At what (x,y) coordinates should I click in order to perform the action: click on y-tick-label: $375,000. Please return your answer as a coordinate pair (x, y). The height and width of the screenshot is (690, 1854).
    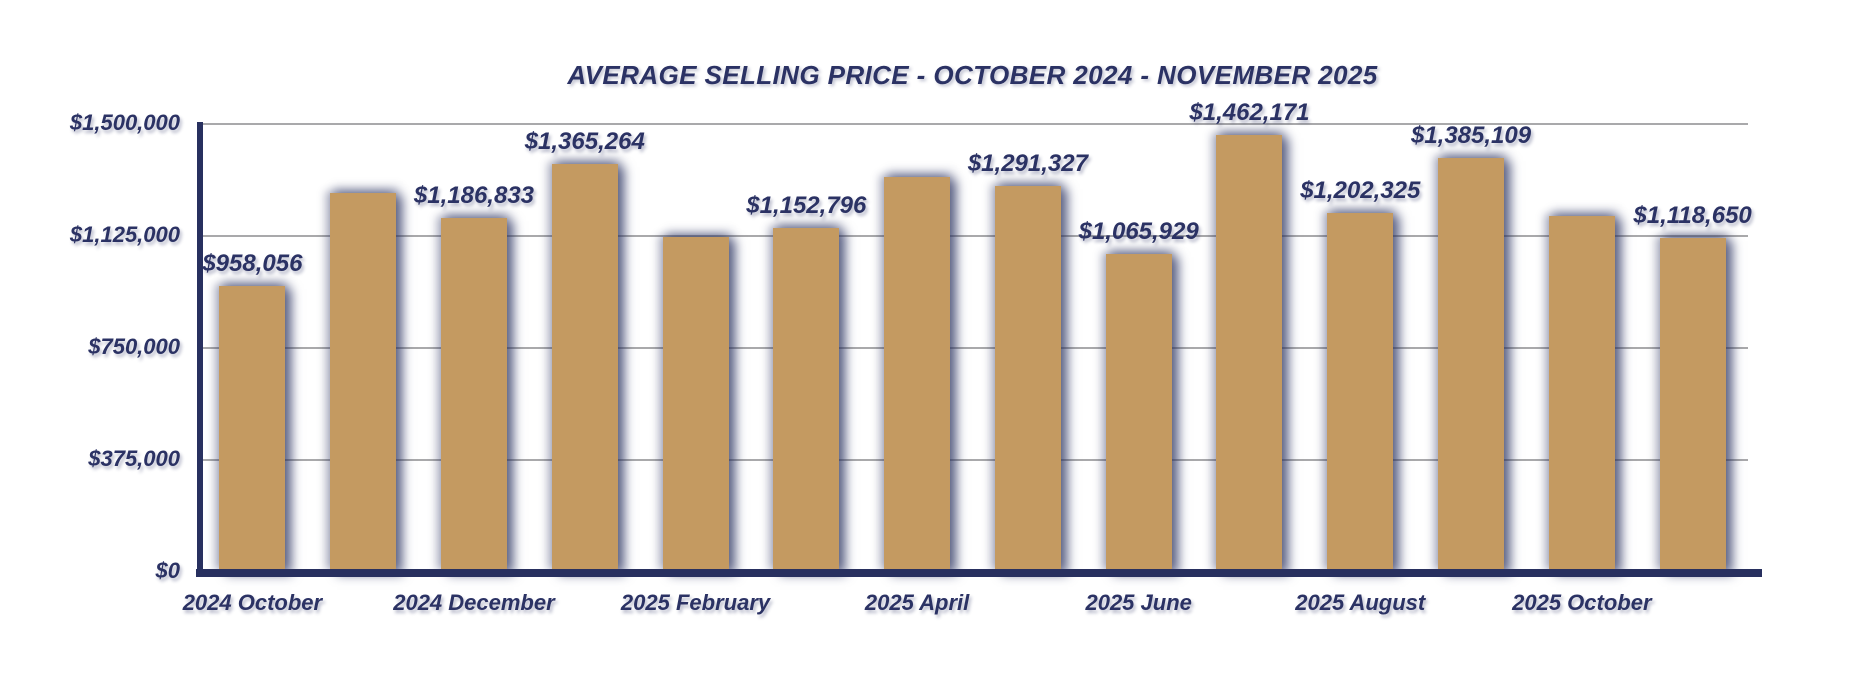
    Looking at the image, I should click on (134, 458).